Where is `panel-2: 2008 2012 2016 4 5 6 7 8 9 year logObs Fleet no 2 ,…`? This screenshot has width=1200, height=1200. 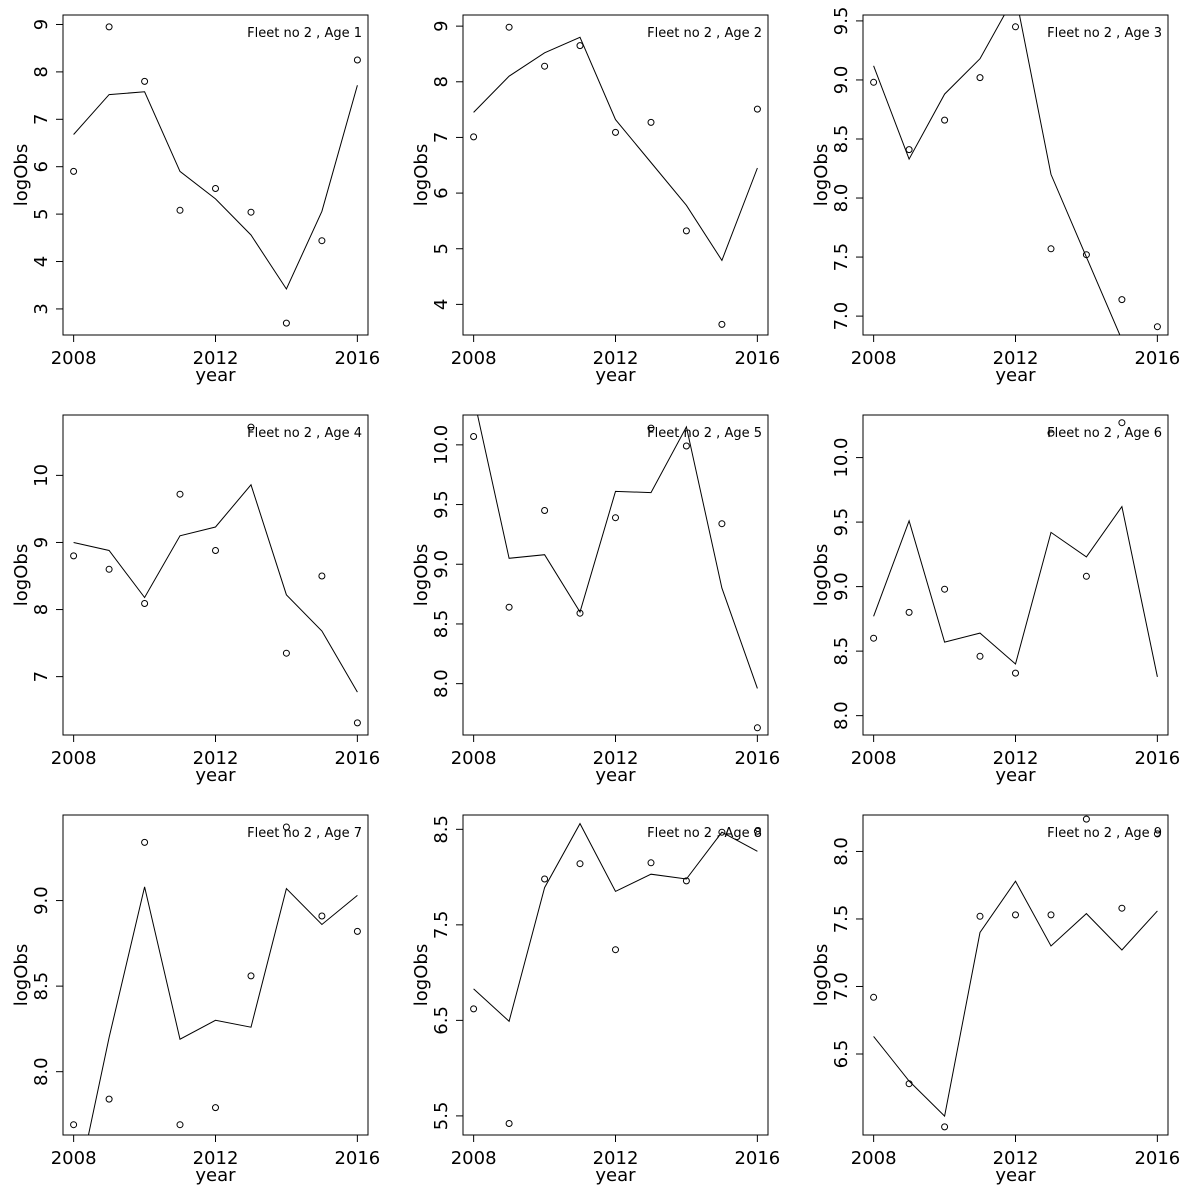
panel-2: 2008 2012 2016 4 5 6 7 8 9 year logObs Fleet no 2 ,… is located at coordinates (595, 200).